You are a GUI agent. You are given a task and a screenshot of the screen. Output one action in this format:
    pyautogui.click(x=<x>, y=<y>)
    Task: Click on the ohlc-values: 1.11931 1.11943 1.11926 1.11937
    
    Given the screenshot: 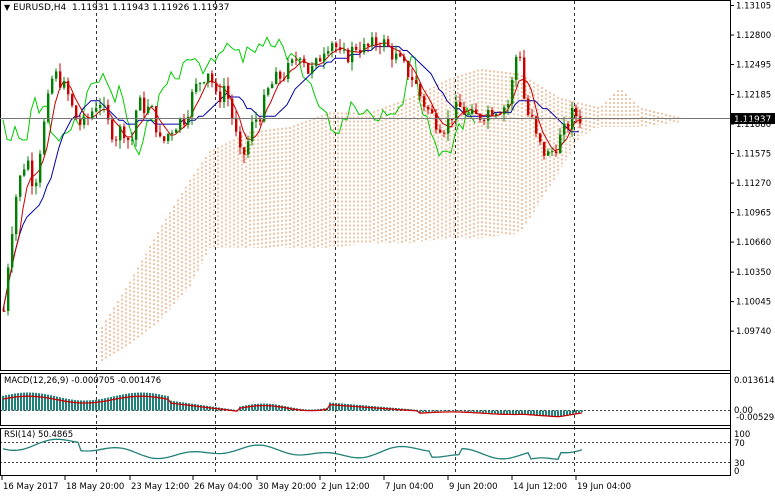 What is the action you would take?
    pyautogui.click(x=151, y=8)
    